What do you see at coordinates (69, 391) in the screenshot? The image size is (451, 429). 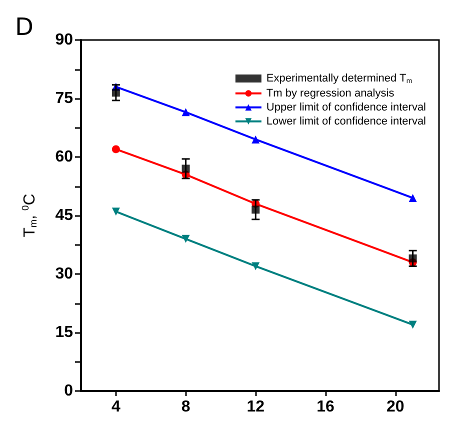 I see `y-tick-label: 0` at bounding box center [69, 391].